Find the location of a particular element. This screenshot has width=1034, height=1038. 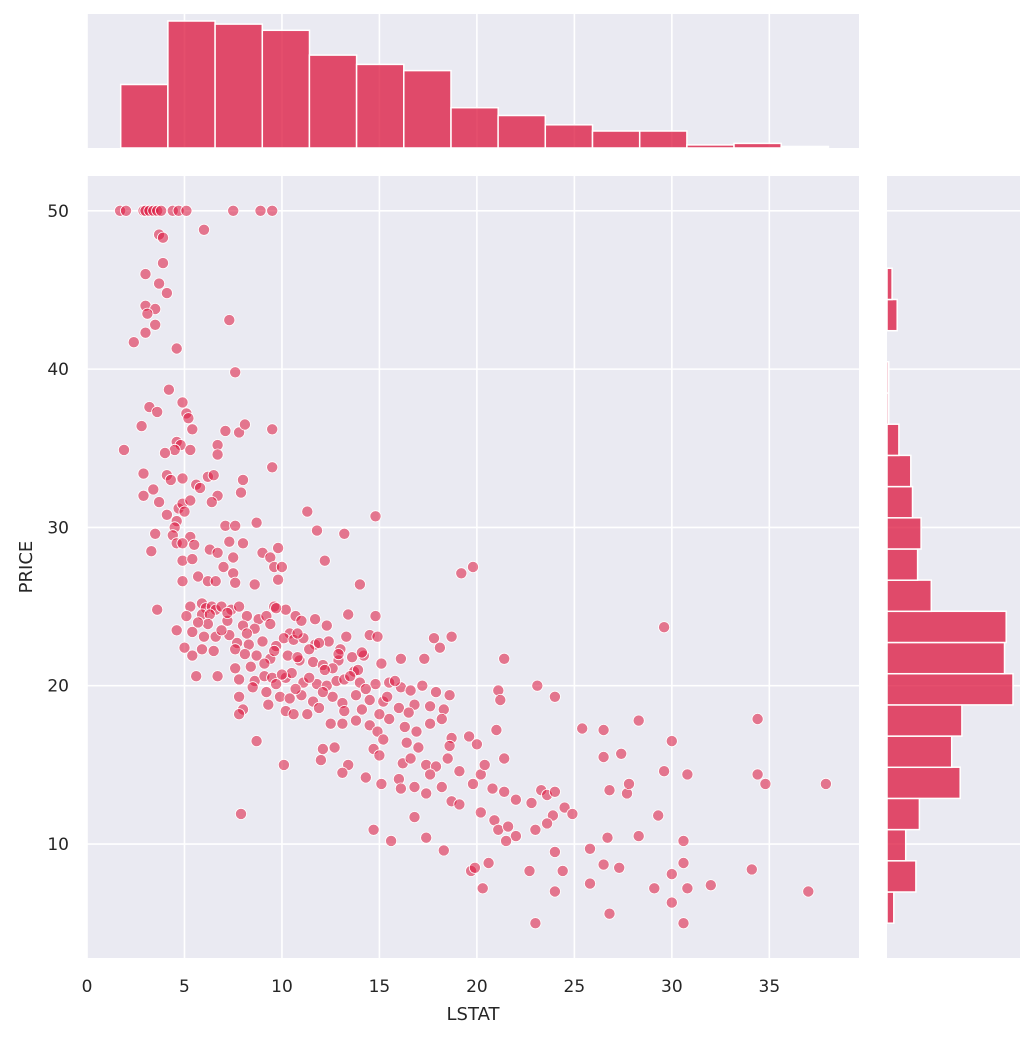

top-marginal-histogram is located at coordinates (472, 81).